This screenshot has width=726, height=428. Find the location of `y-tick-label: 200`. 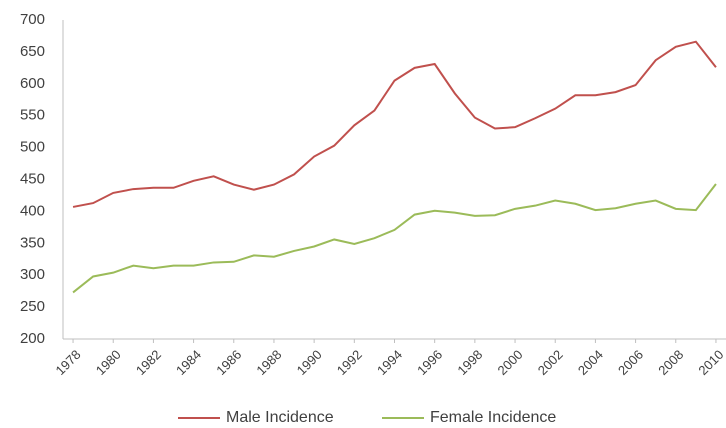

y-tick-label: 200 is located at coordinates (32, 338).